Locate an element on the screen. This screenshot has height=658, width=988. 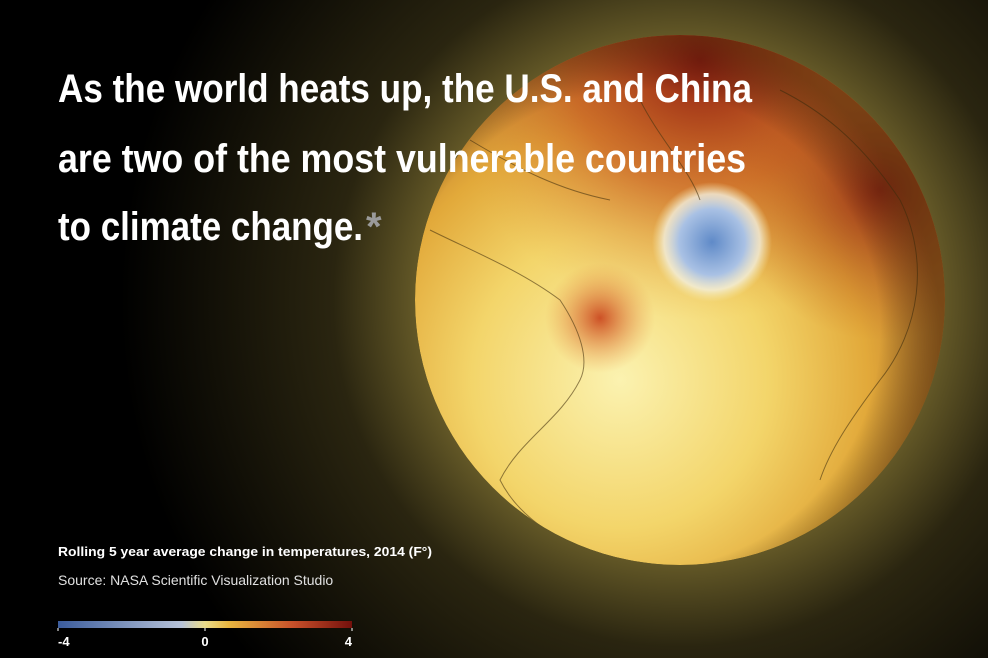
tick-label: -4 is located at coordinates (64, 641).